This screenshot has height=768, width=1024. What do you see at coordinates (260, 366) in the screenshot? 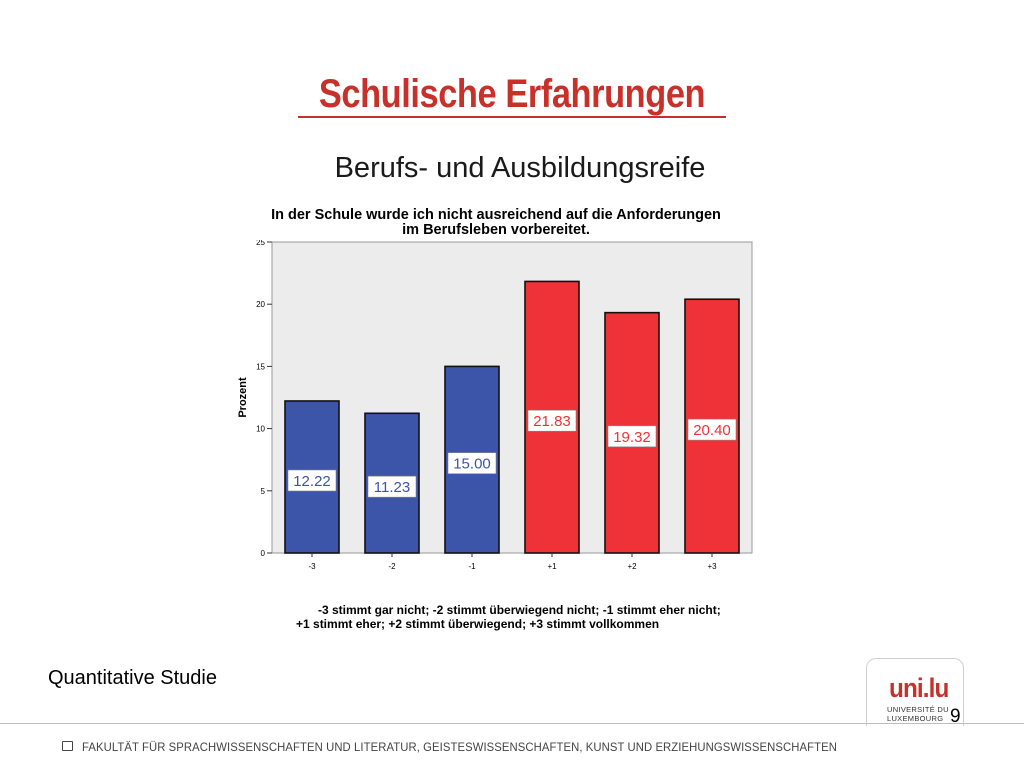
I see `y-tick-label: 15` at bounding box center [260, 366].